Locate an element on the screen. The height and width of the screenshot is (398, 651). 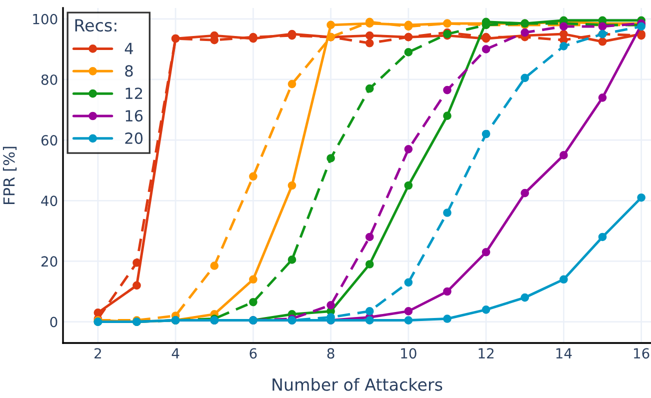
y-tick-label: 80 is located at coordinates (49, 79).